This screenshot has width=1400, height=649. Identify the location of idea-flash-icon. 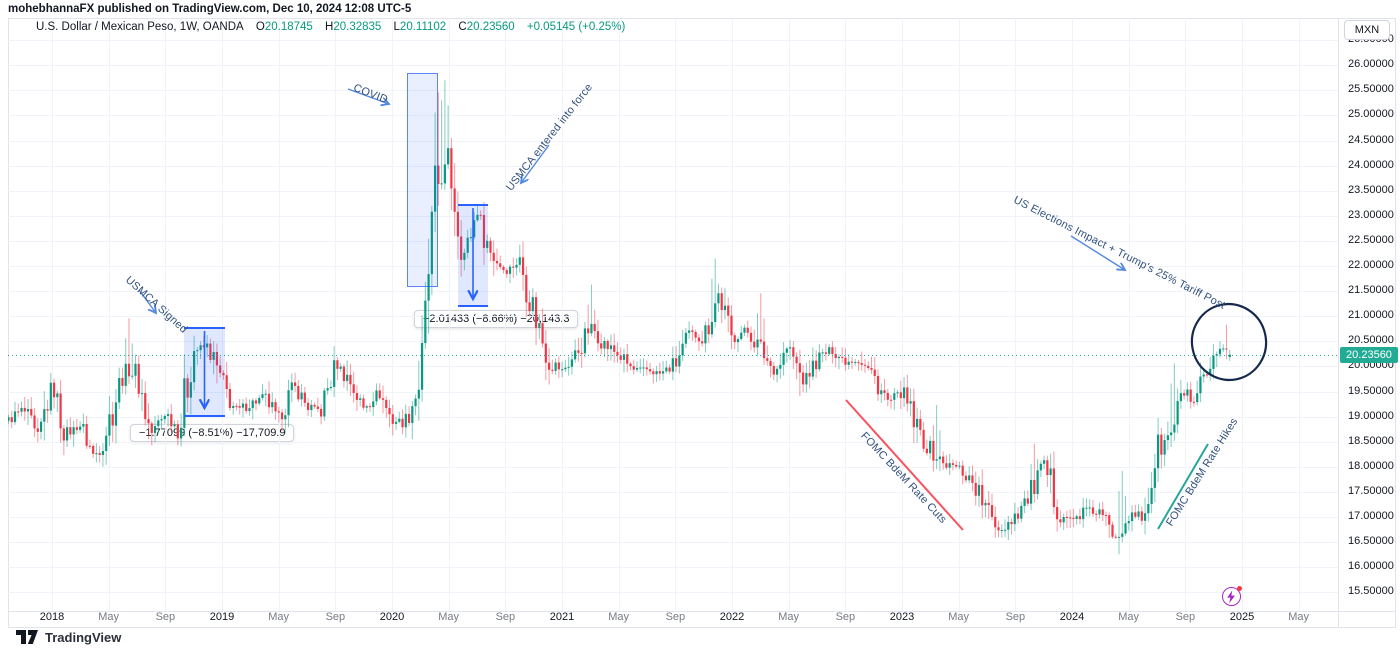
(1232, 596).